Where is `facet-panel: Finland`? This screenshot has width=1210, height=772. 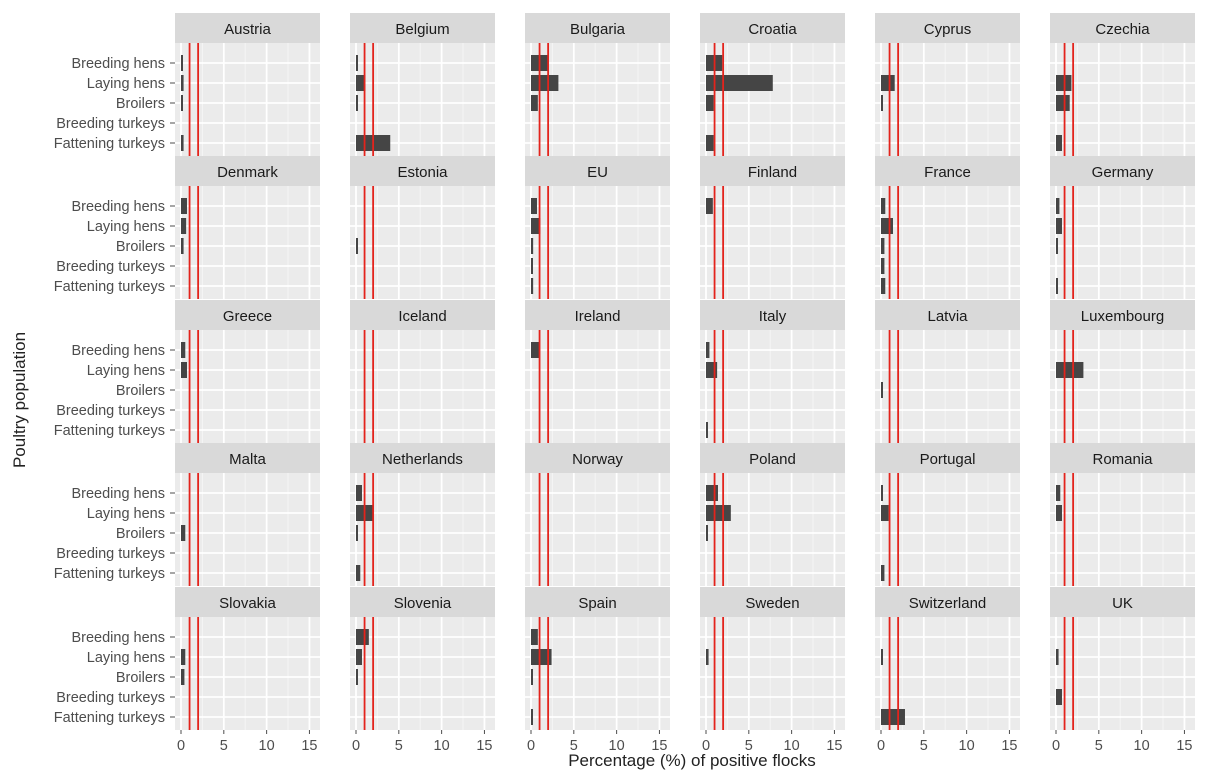 facet-panel: Finland is located at coordinates (772, 227).